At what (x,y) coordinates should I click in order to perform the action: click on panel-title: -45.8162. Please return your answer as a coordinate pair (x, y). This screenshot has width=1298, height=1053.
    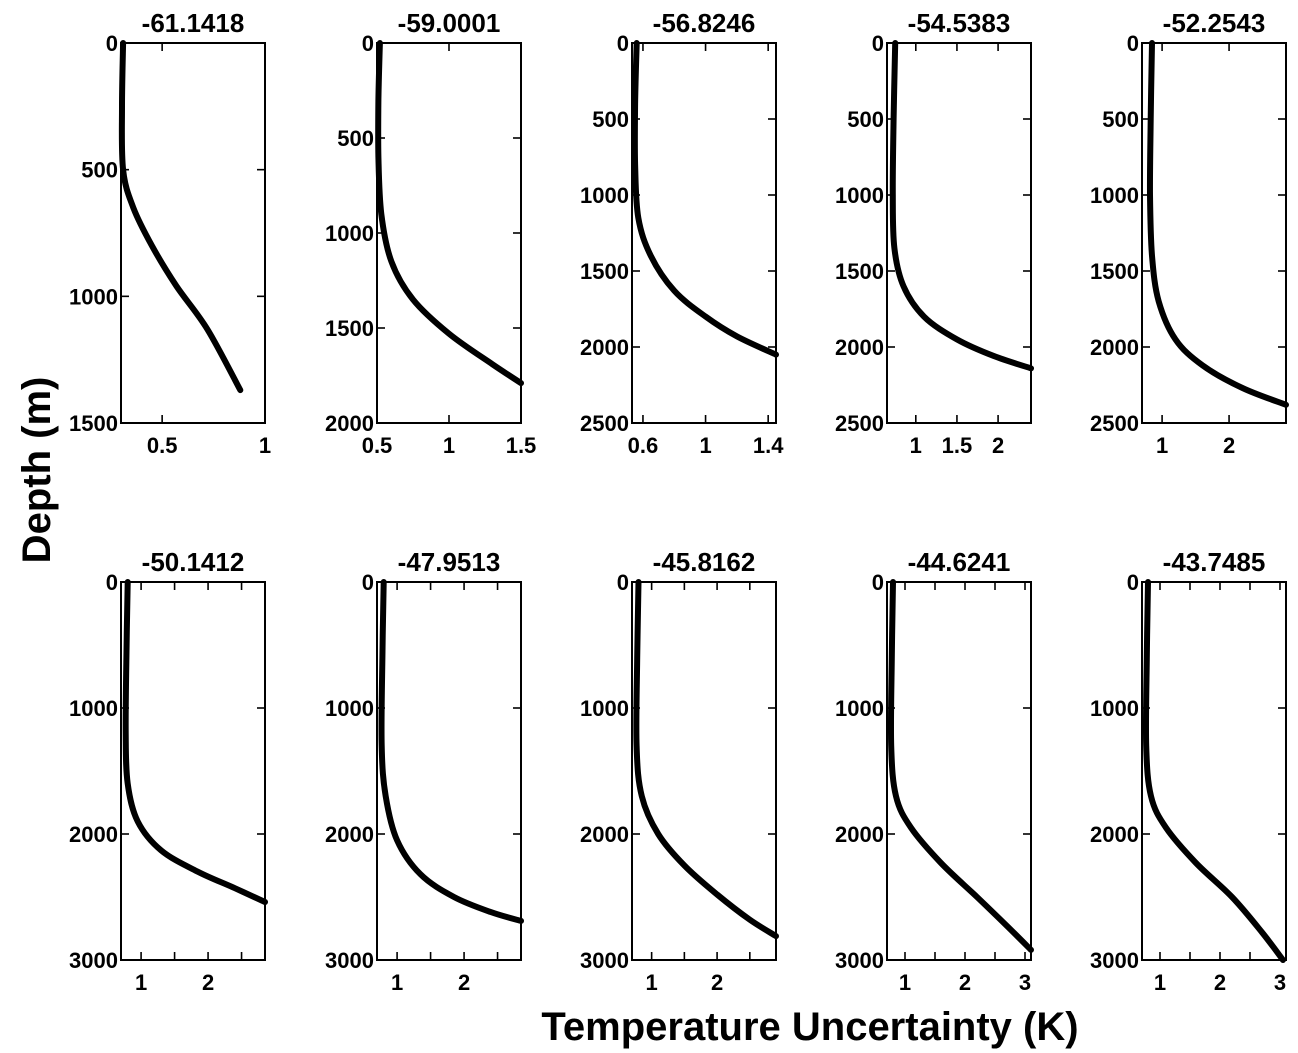
    Looking at the image, I should click on (704, 562).